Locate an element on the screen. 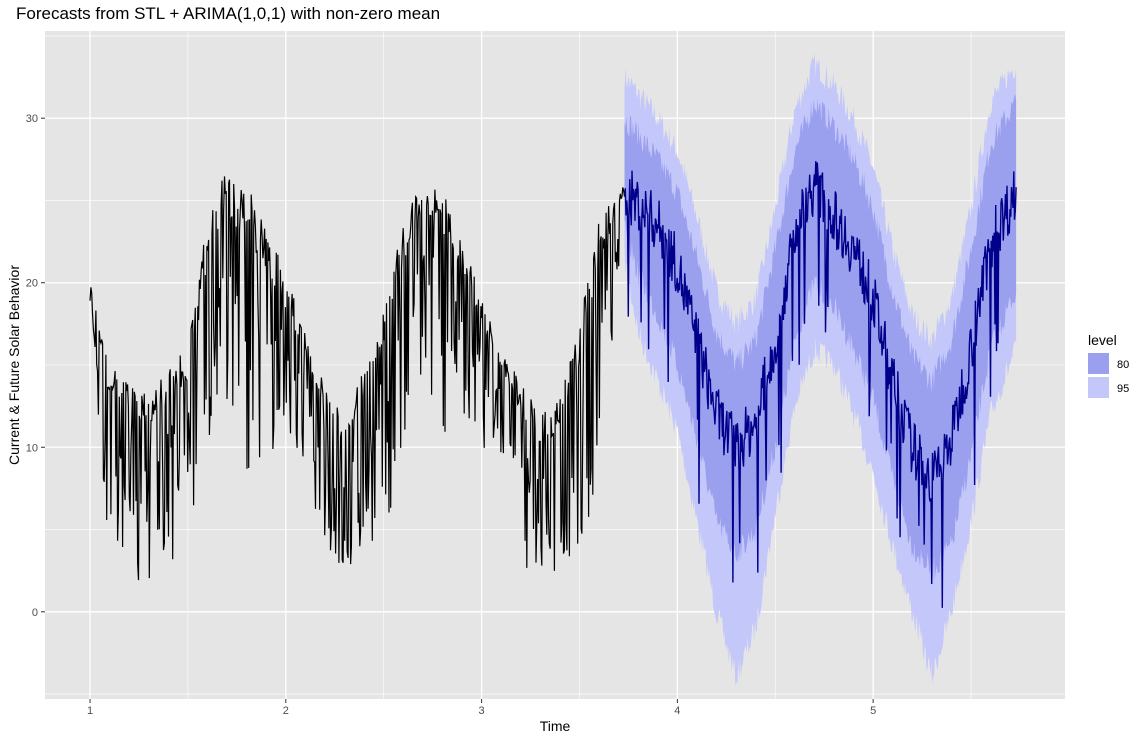 The width and height of the screenshot is (1145, 742). x-tick-label: 4 is located at coordinates (677, 711).